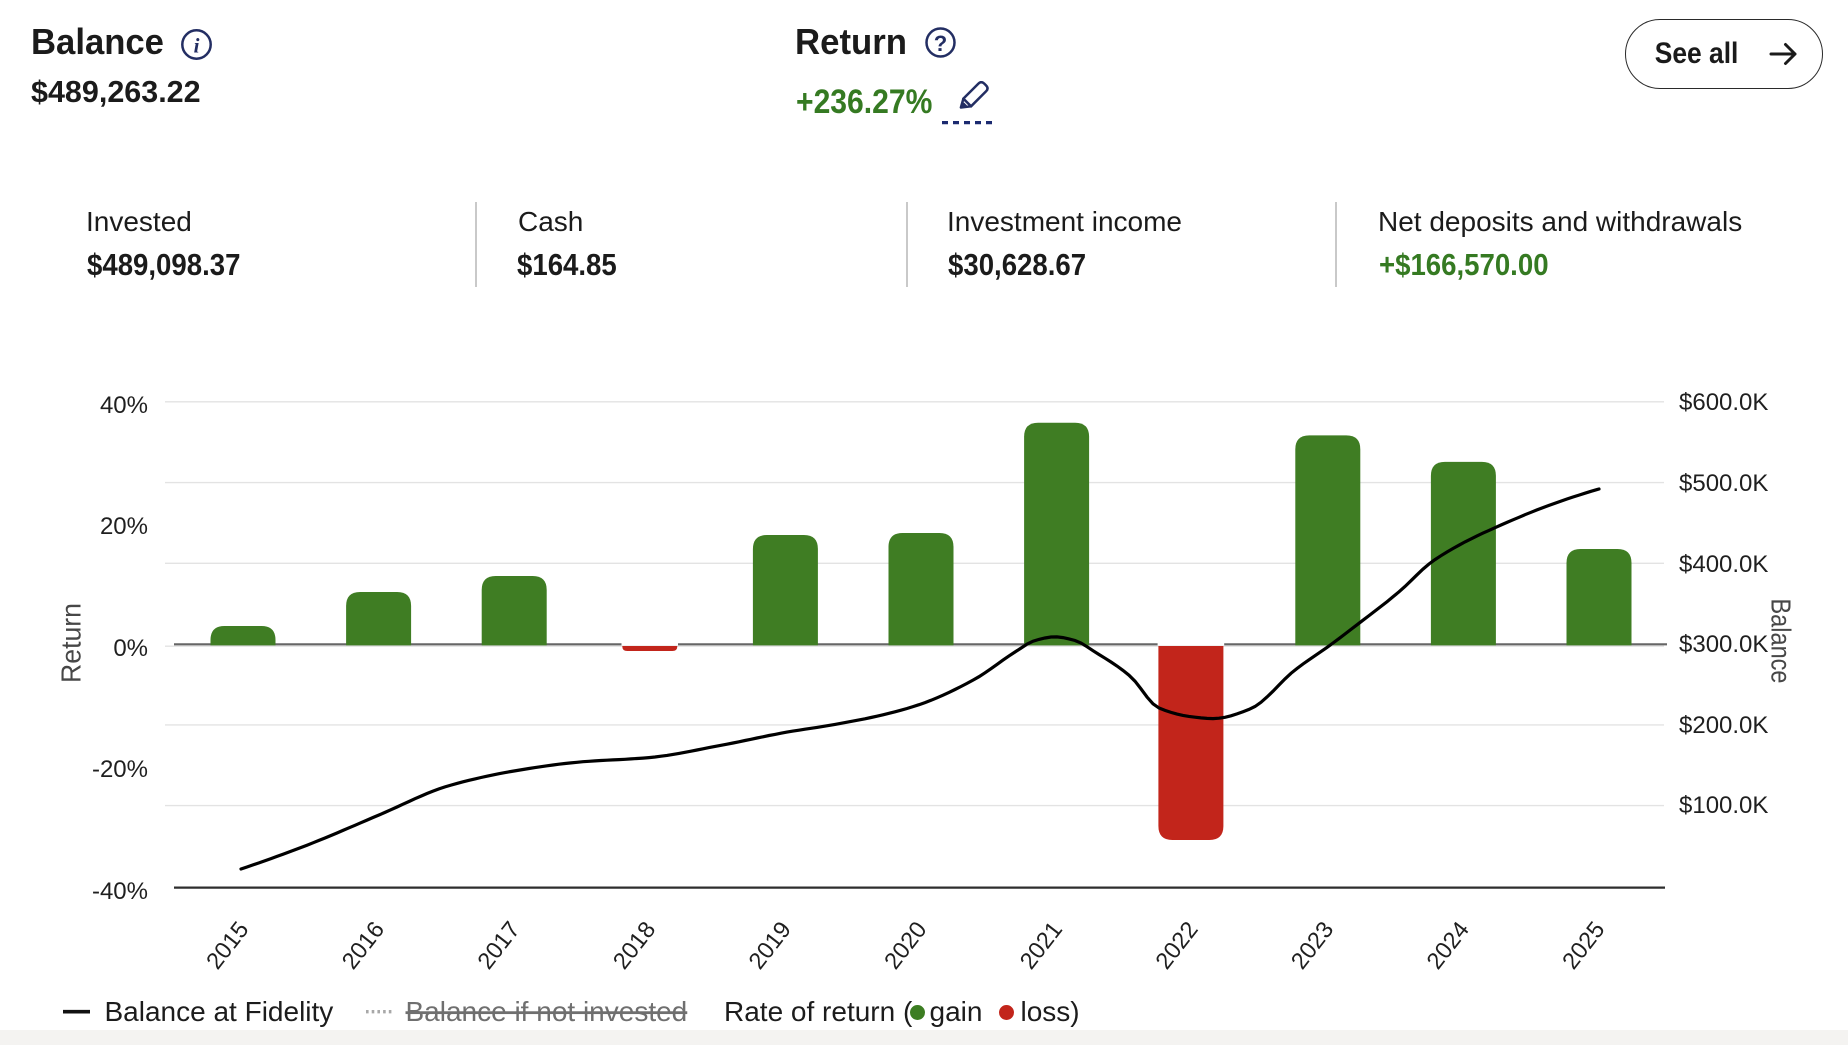 This screenshot has width=1848, height=1050. Describe the element at coordinates (1583, 945) in the screenshot. I see `svg-text: 2025` at that location.